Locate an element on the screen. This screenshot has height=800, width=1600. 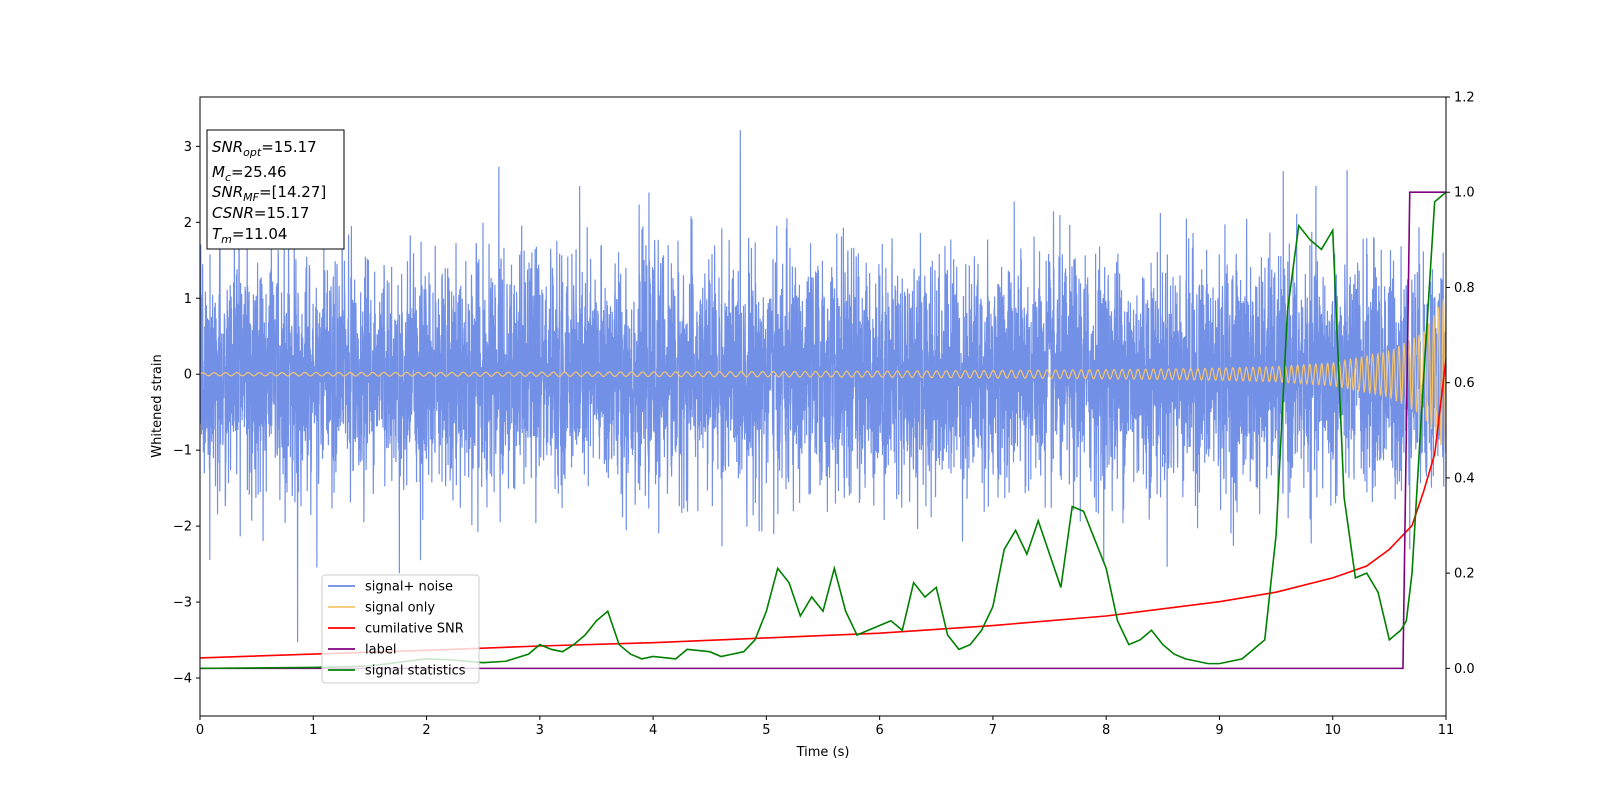
legend-cumulative-snr: cumilative SNR is located at coordinates (414, 629).